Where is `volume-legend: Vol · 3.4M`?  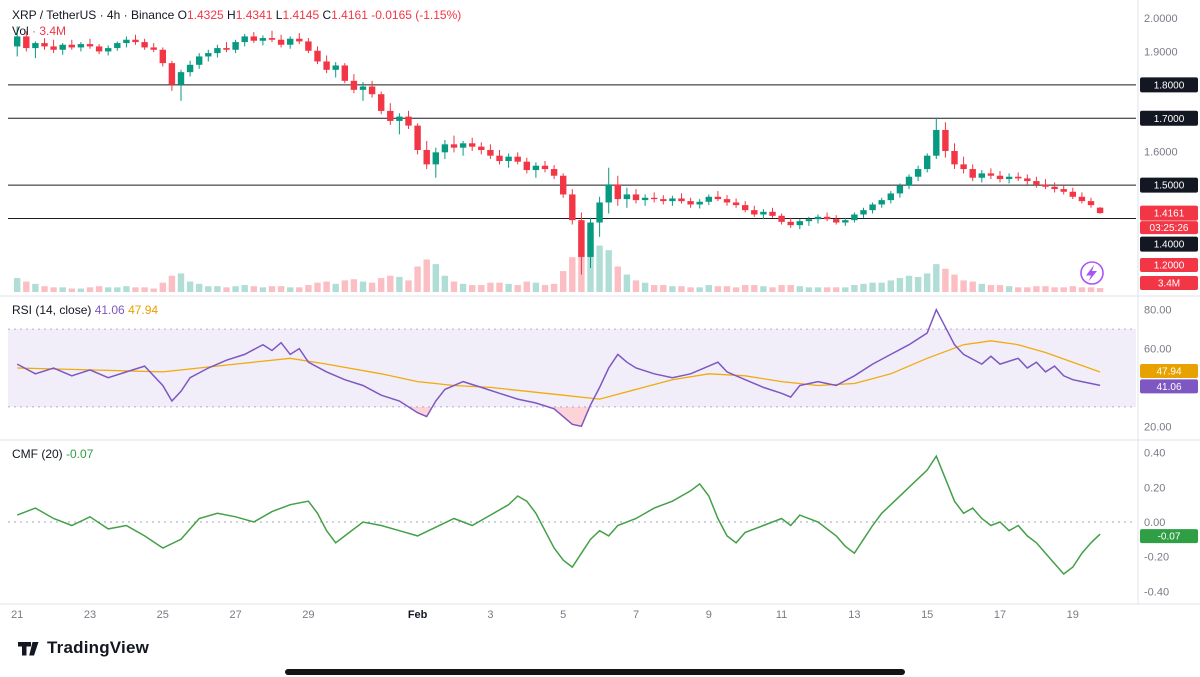
volume-legend: Vol · 3.4M is located at coordinates (39, 31).